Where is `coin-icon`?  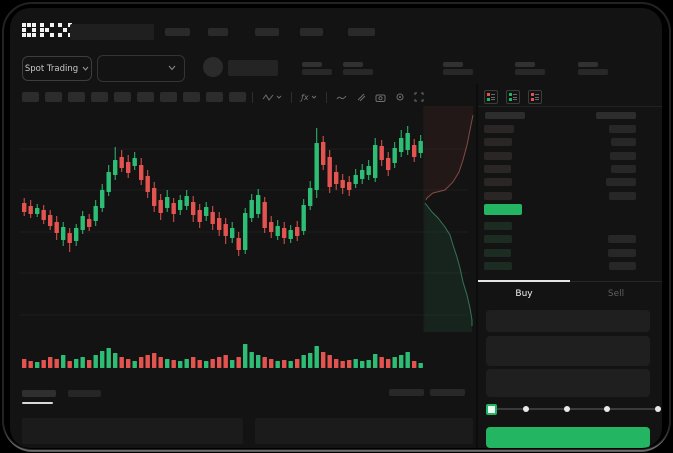 coin-icon is located at coordinates (213, 67).